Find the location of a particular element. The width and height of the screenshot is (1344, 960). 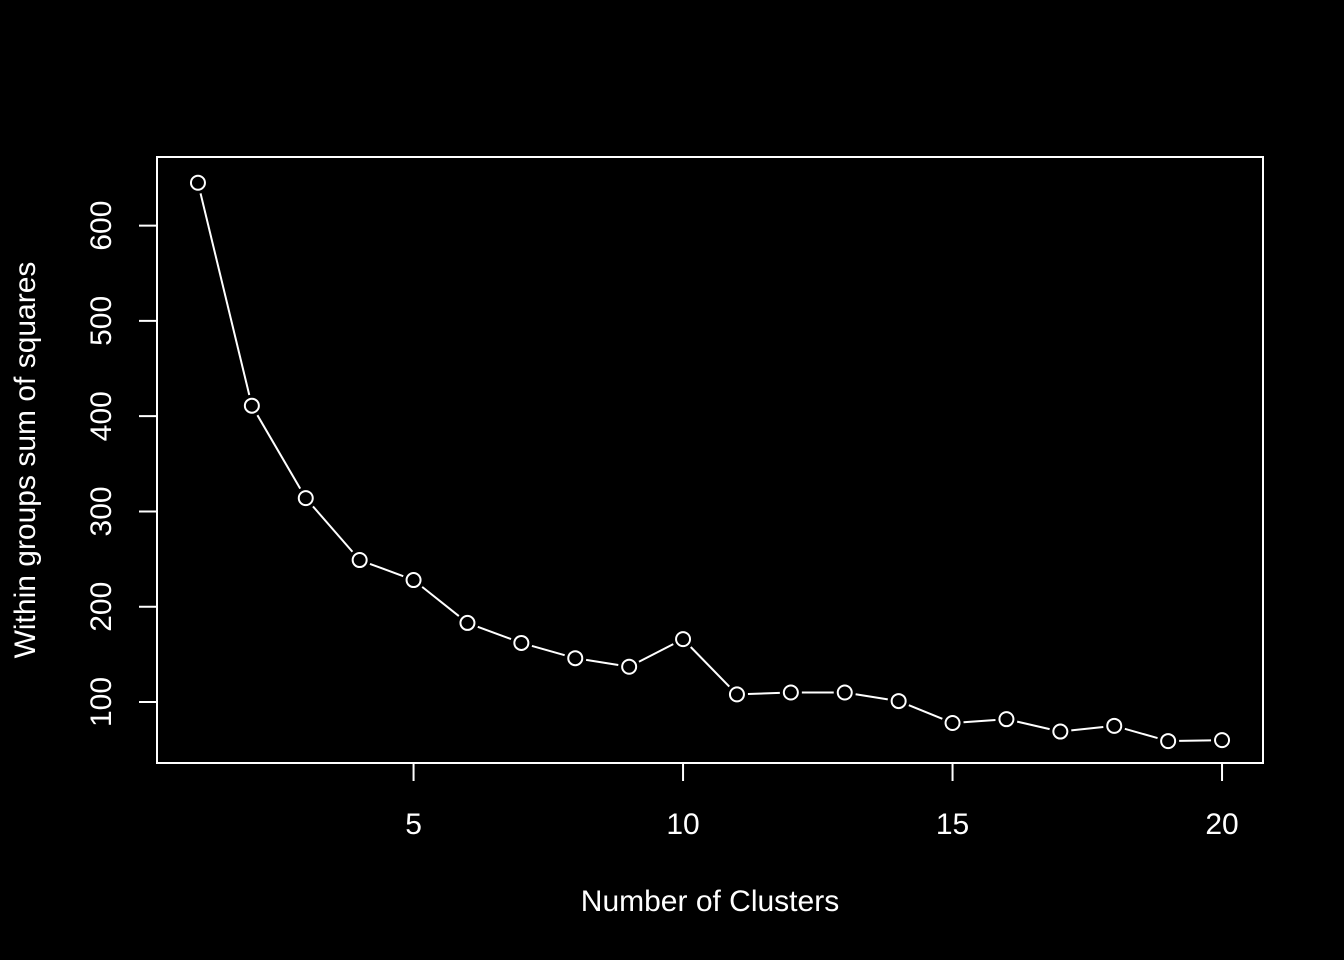

data-point-k19 is located at coordinates (1168, 741).